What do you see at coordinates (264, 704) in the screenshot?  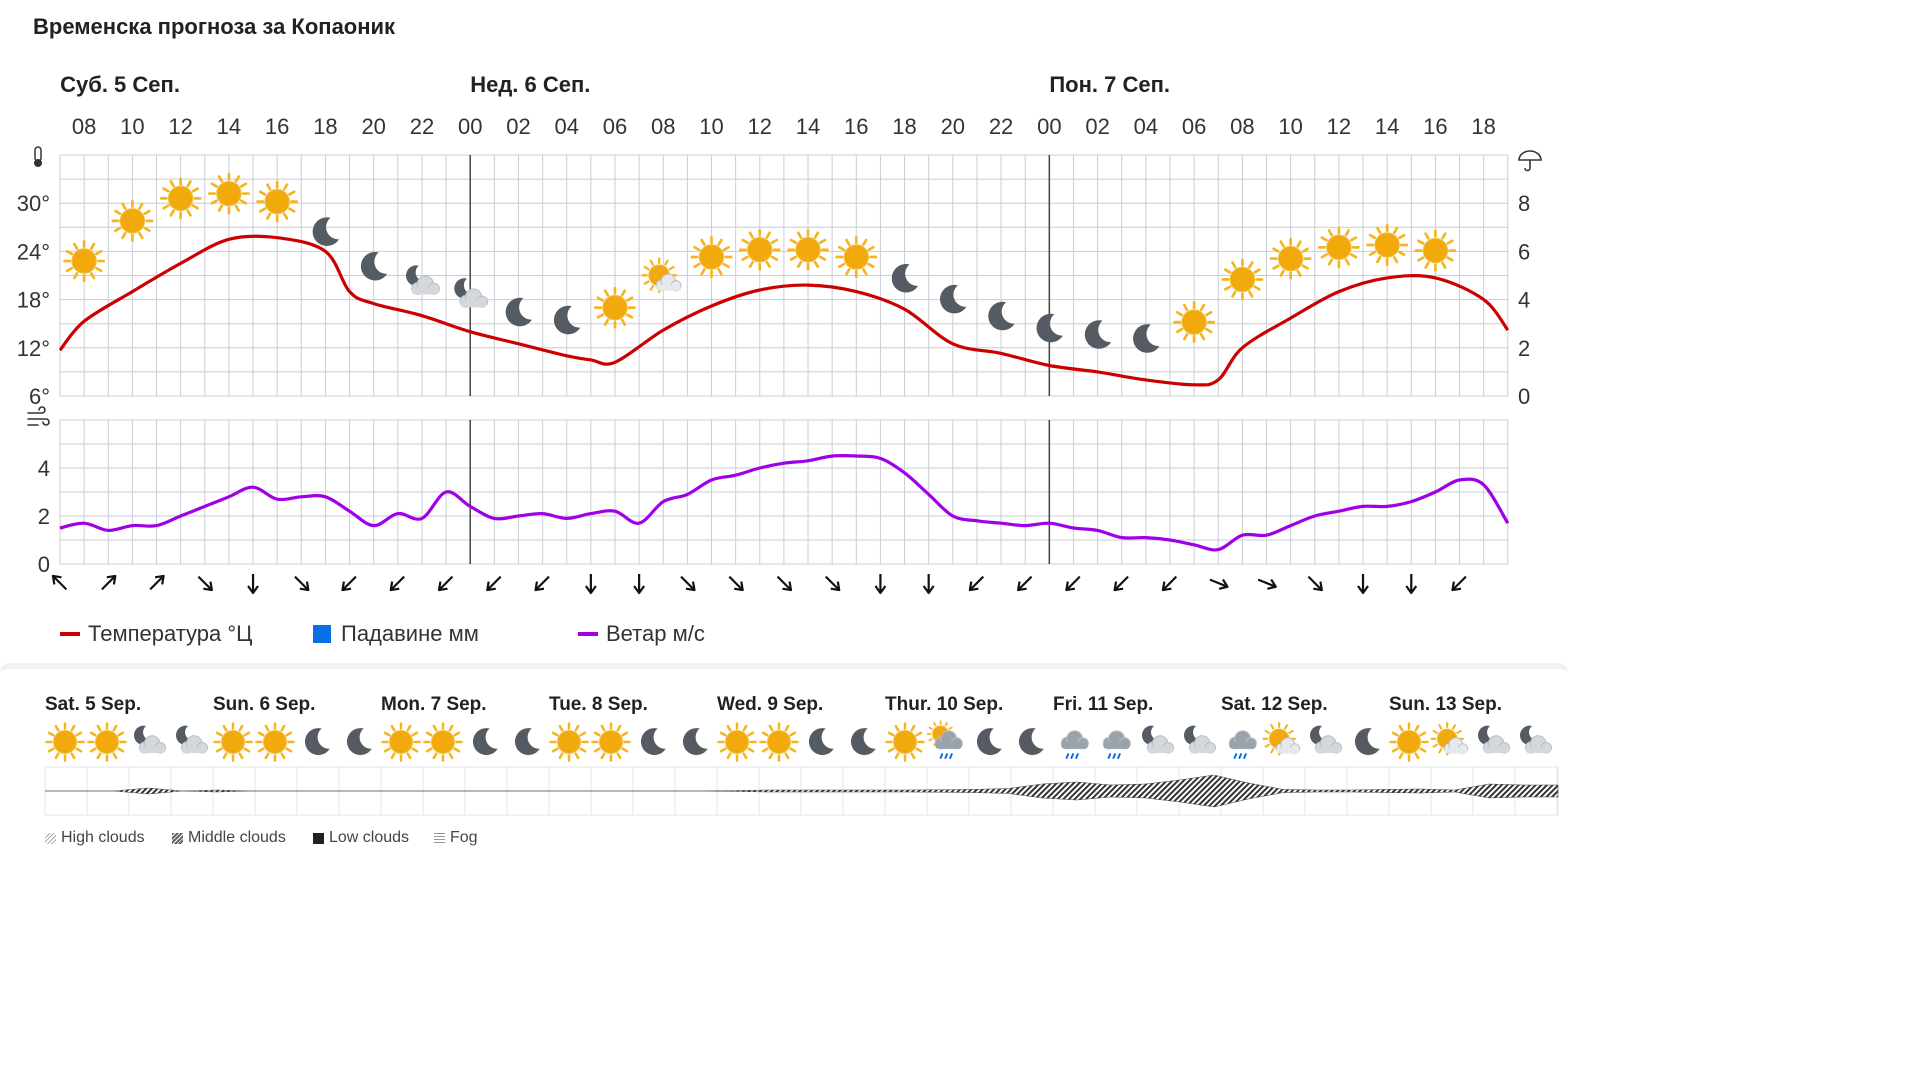 I see `week-day-label: Sun. 6 Sep.` at bounding box center [264, 704].